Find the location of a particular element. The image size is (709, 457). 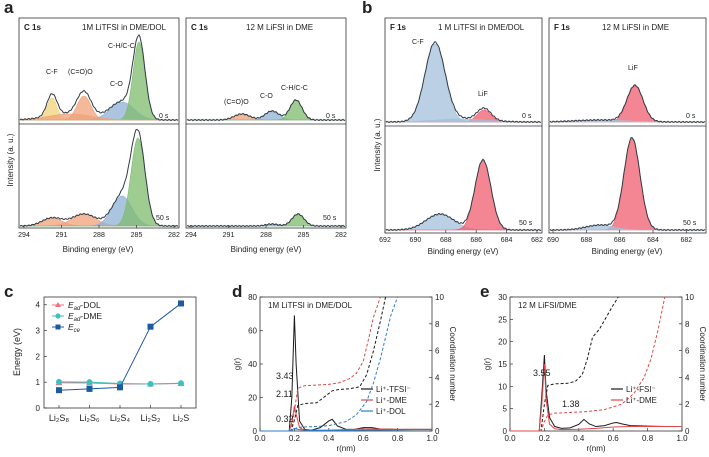

panel-a-right-peaks is located at coordinates (266, 163).